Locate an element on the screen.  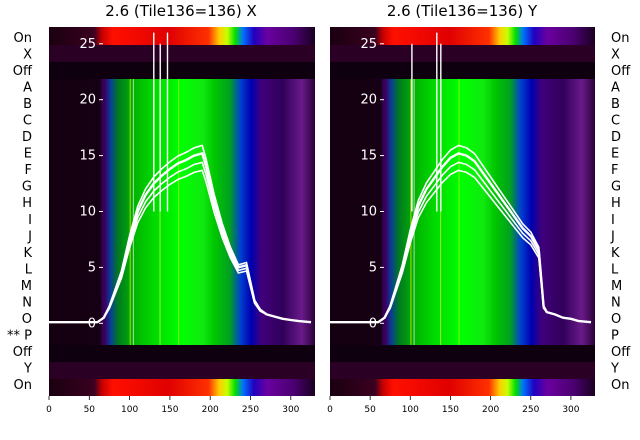
chart-title-x: 2.6 (Tile136=136) X is located at coordinates (180, 11).